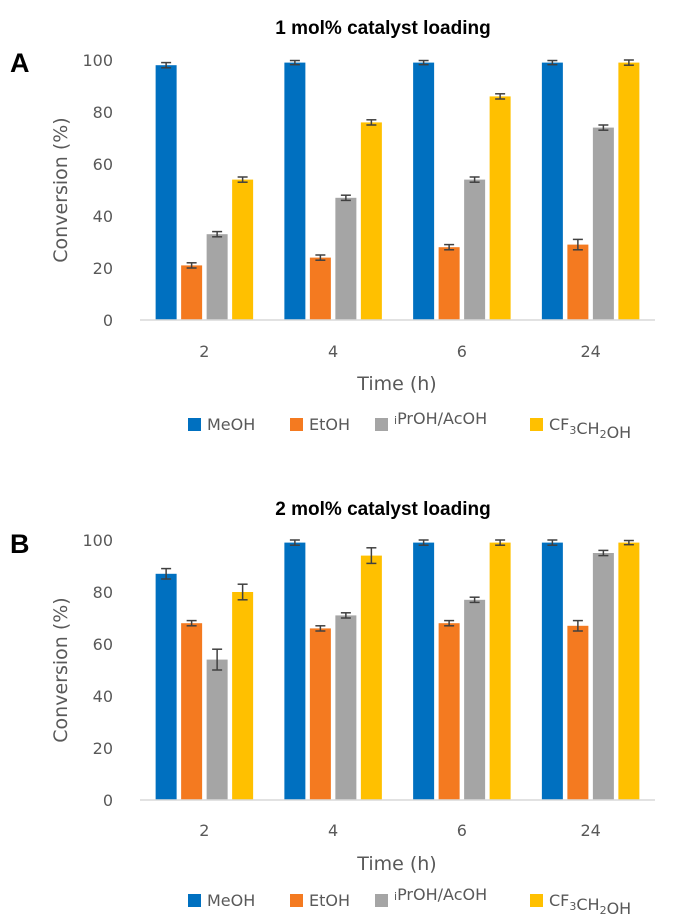  I want to click on chart-b-ytick-20: 20, so click(103, 748).